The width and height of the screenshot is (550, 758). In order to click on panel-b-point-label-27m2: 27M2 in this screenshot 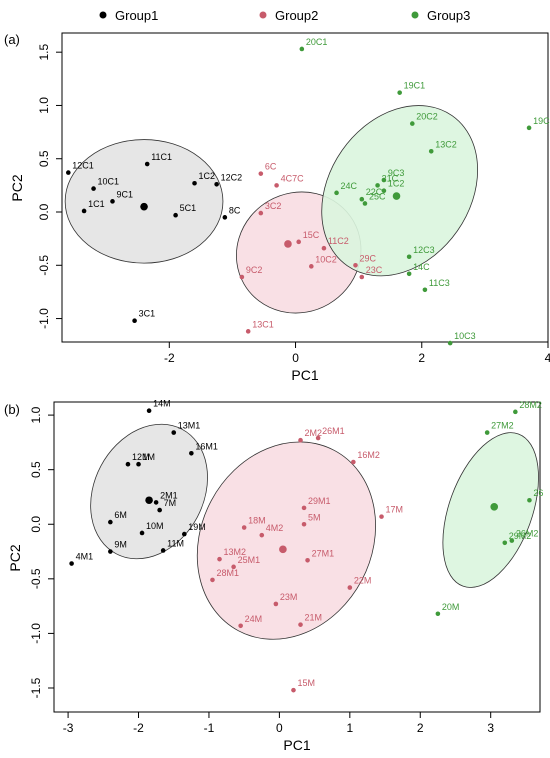, I will do `click(502, 426)`.